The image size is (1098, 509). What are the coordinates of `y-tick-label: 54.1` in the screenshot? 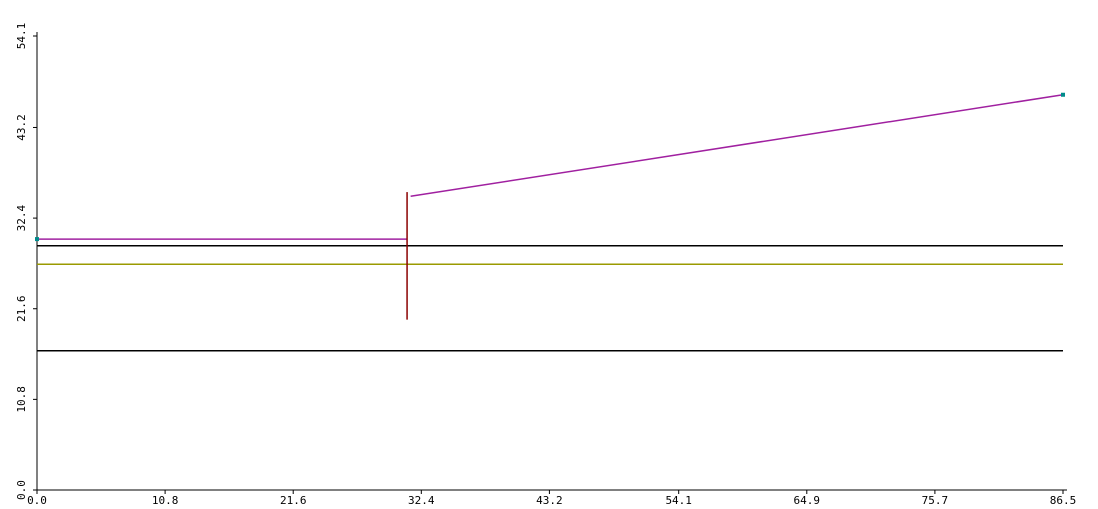 It's located at (21, 36).